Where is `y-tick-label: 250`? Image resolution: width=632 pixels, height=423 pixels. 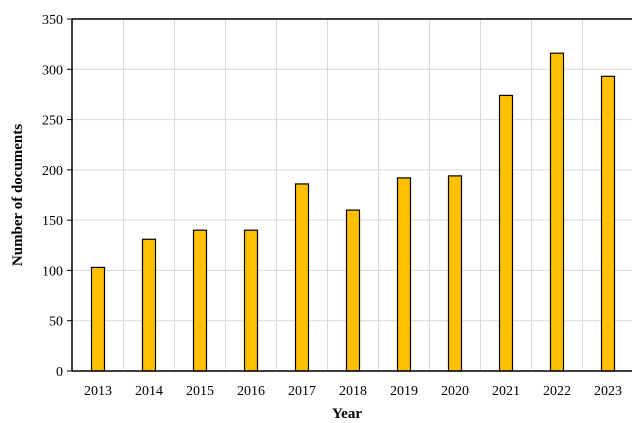
y-tick-label: 250 is located at coordinates (52, 121).